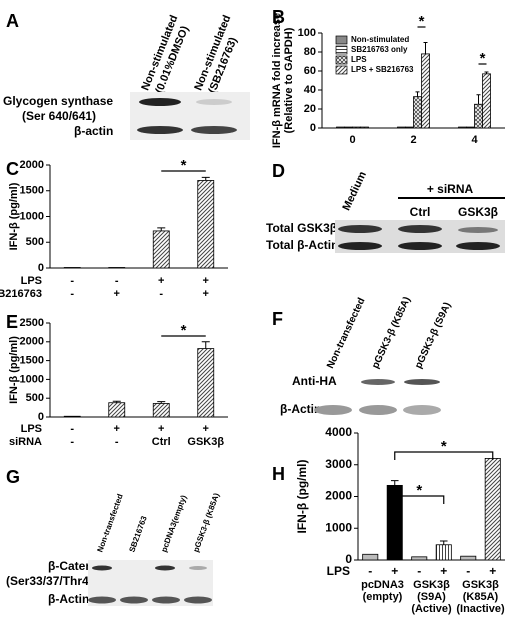 The height and width of the screenshot is (623, 520). What do you see at coordinates (480, 609) in the screenshot?
I see `group-label: (Inactive)` at bounding box center [480, 609].